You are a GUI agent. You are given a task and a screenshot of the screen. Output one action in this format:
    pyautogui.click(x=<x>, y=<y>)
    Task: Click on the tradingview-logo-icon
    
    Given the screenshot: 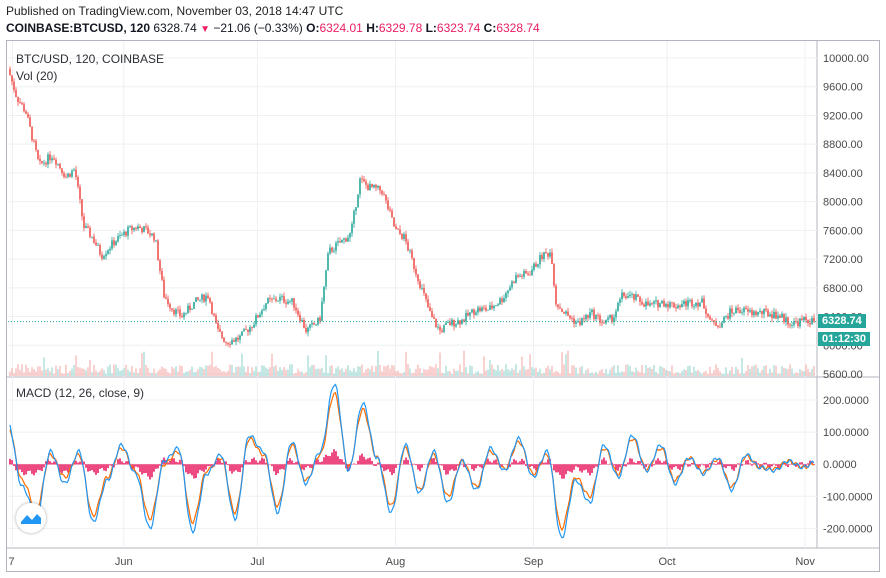 What is the action you would take?
    pyautogui.click(x=31, y=518)
    